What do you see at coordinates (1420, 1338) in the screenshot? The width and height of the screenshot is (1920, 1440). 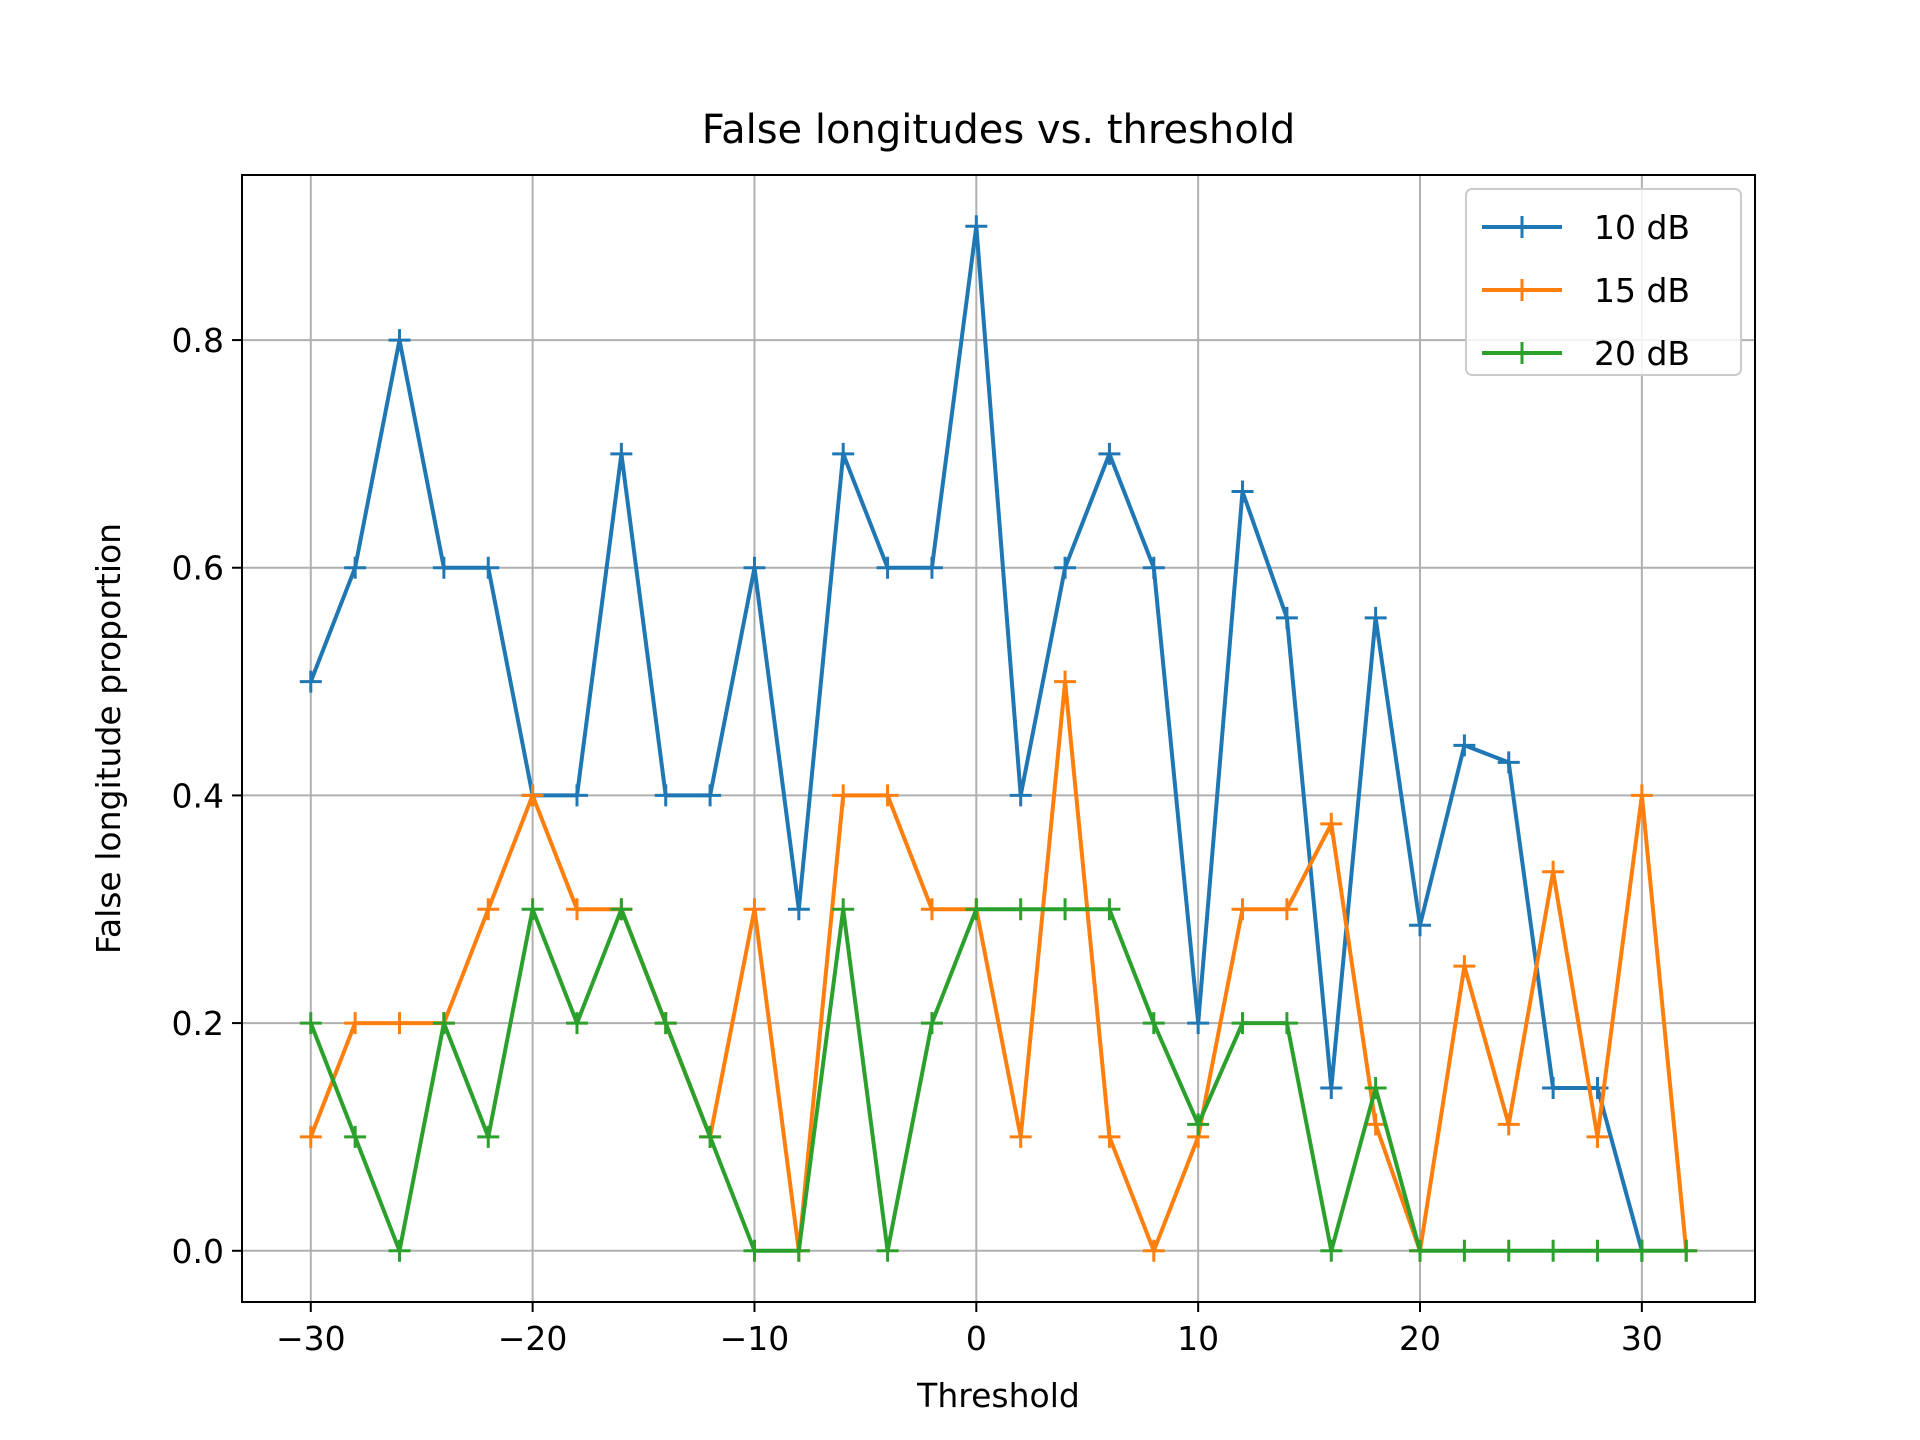 I see `x-tick-label: 20` at bounding box center [1420, 1338].